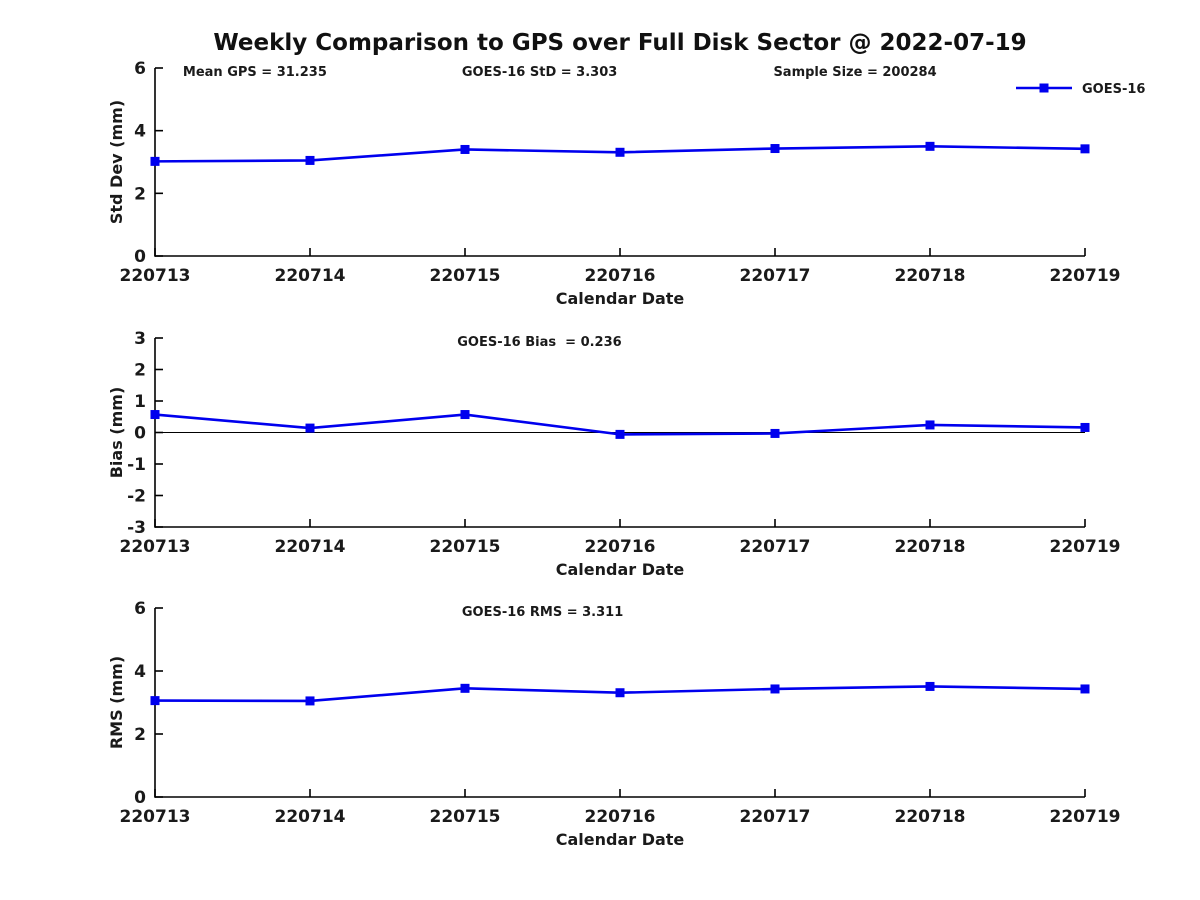 This screenshot has width=1200, height=900. Describe the element at coordinates (539, 72) in the screenshot. I see `panel-annotation: GOES-16 StD = 3.303` at that location.